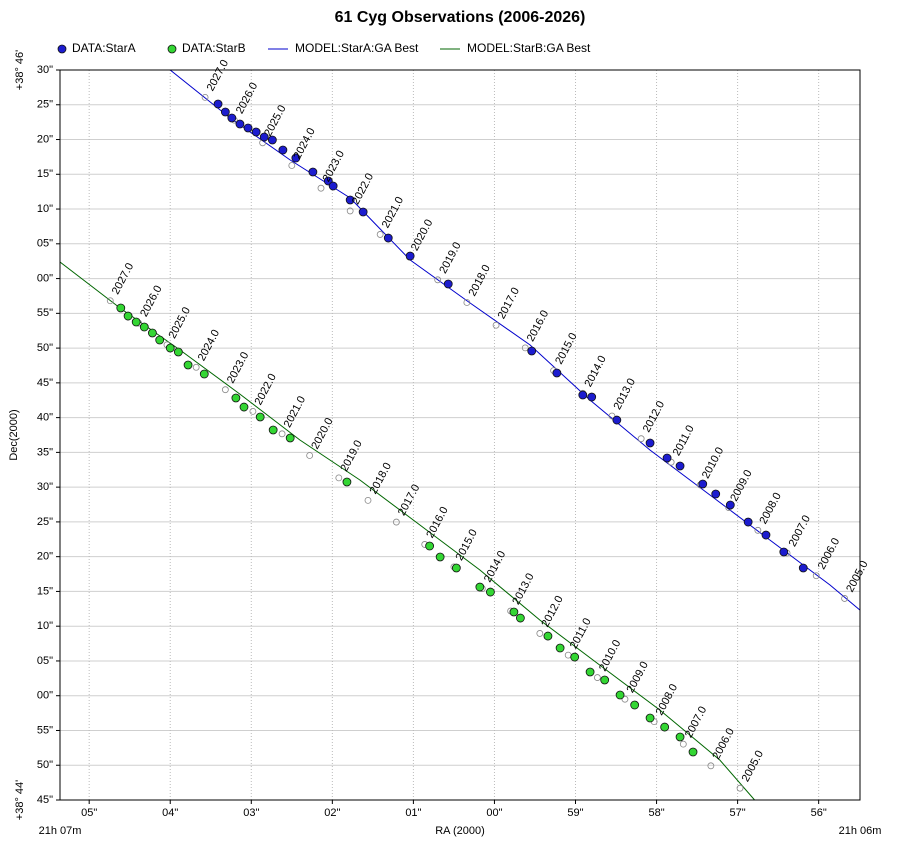 The image size is (920, 850). What do you see at coordinates (89, 813) in the screenshot?
I see `x-tick-label: 05"` at bounding box center [89, 813].